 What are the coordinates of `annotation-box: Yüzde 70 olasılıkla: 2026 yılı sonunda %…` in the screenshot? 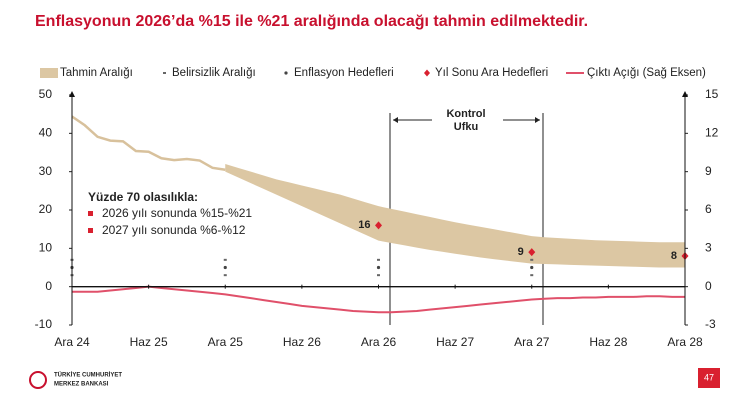 It's located at (170, 213).